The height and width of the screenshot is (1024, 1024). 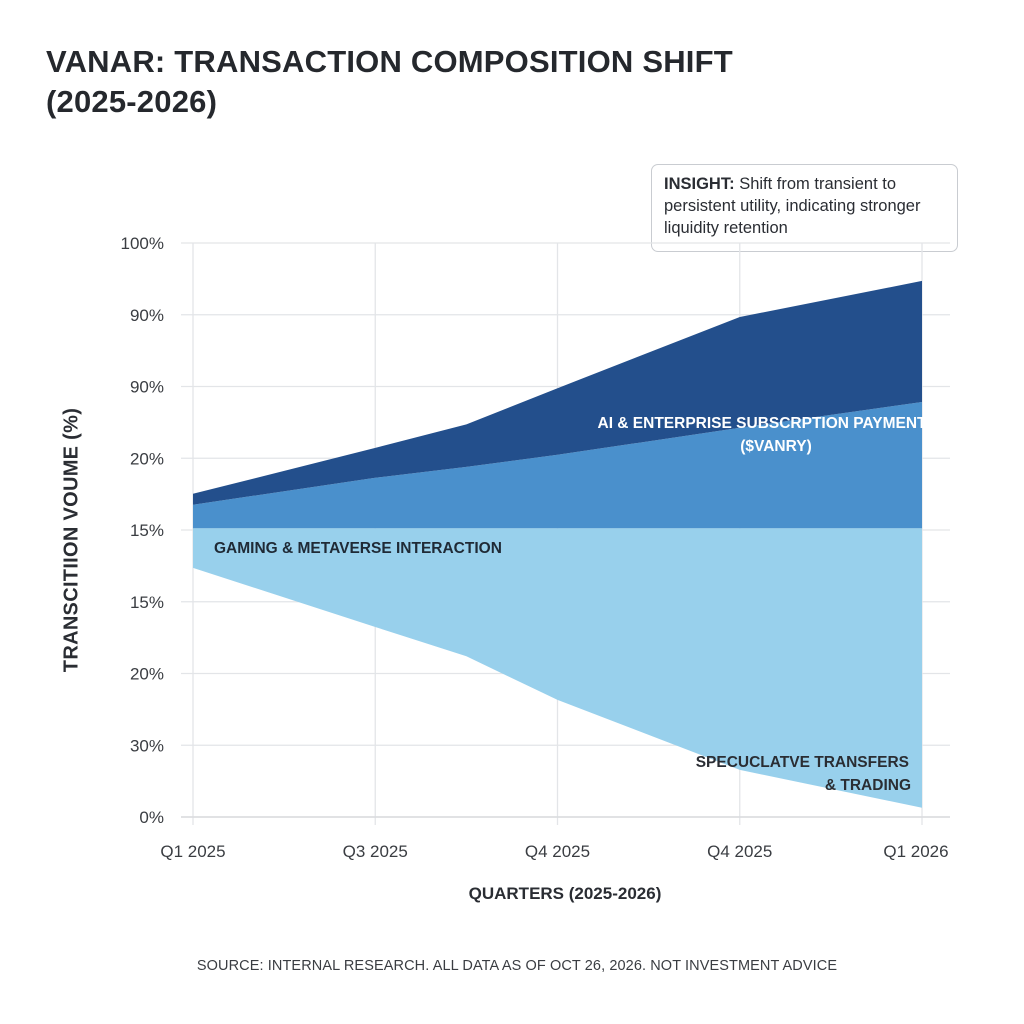 I want to click on area-gaming-metaverse, so click(x=557, y=465).